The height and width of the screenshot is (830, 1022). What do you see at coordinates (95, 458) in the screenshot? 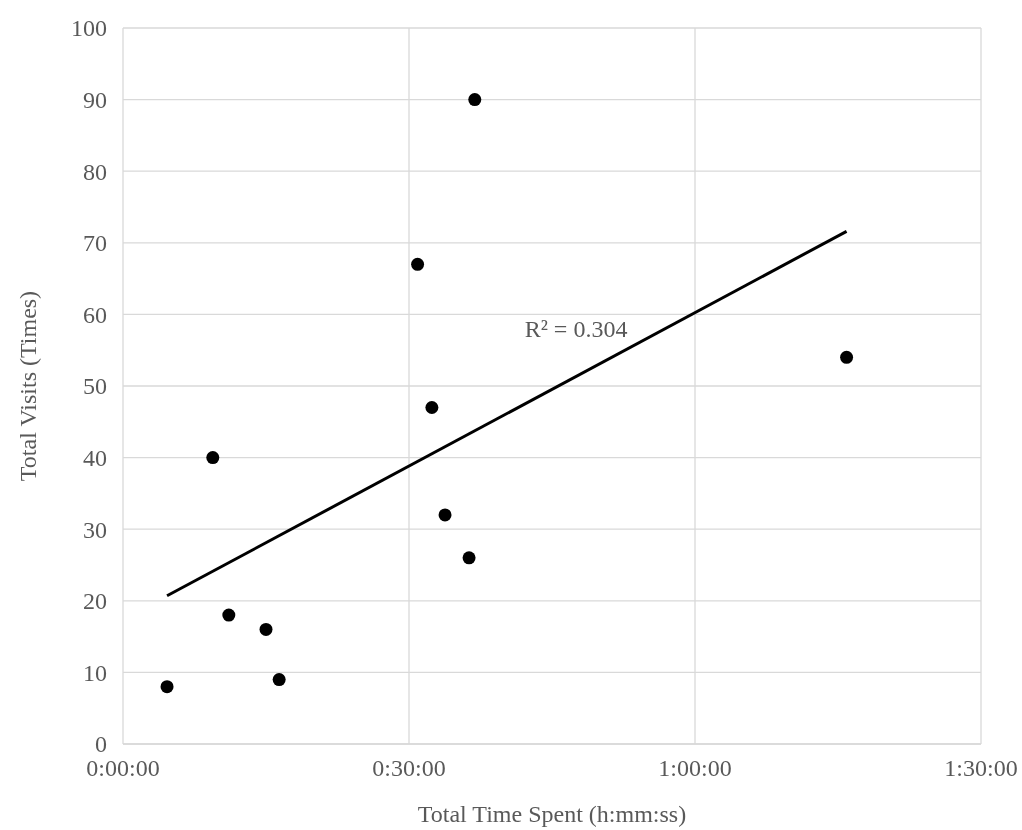
I see `y-tick-label: 40` at bounding box center [95, 458].